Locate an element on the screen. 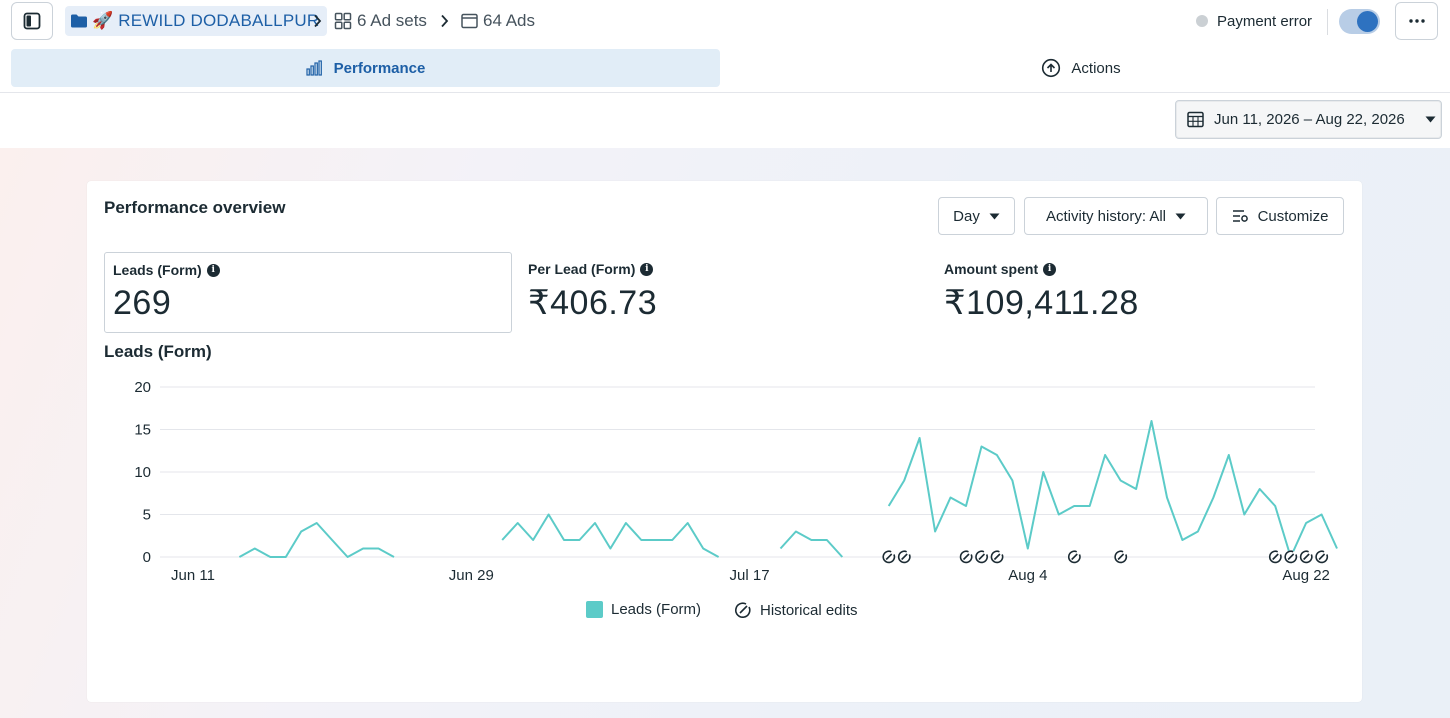 The image size is (1450, 718). metric-leads-value: 269 is located at coordinates (142, 303).